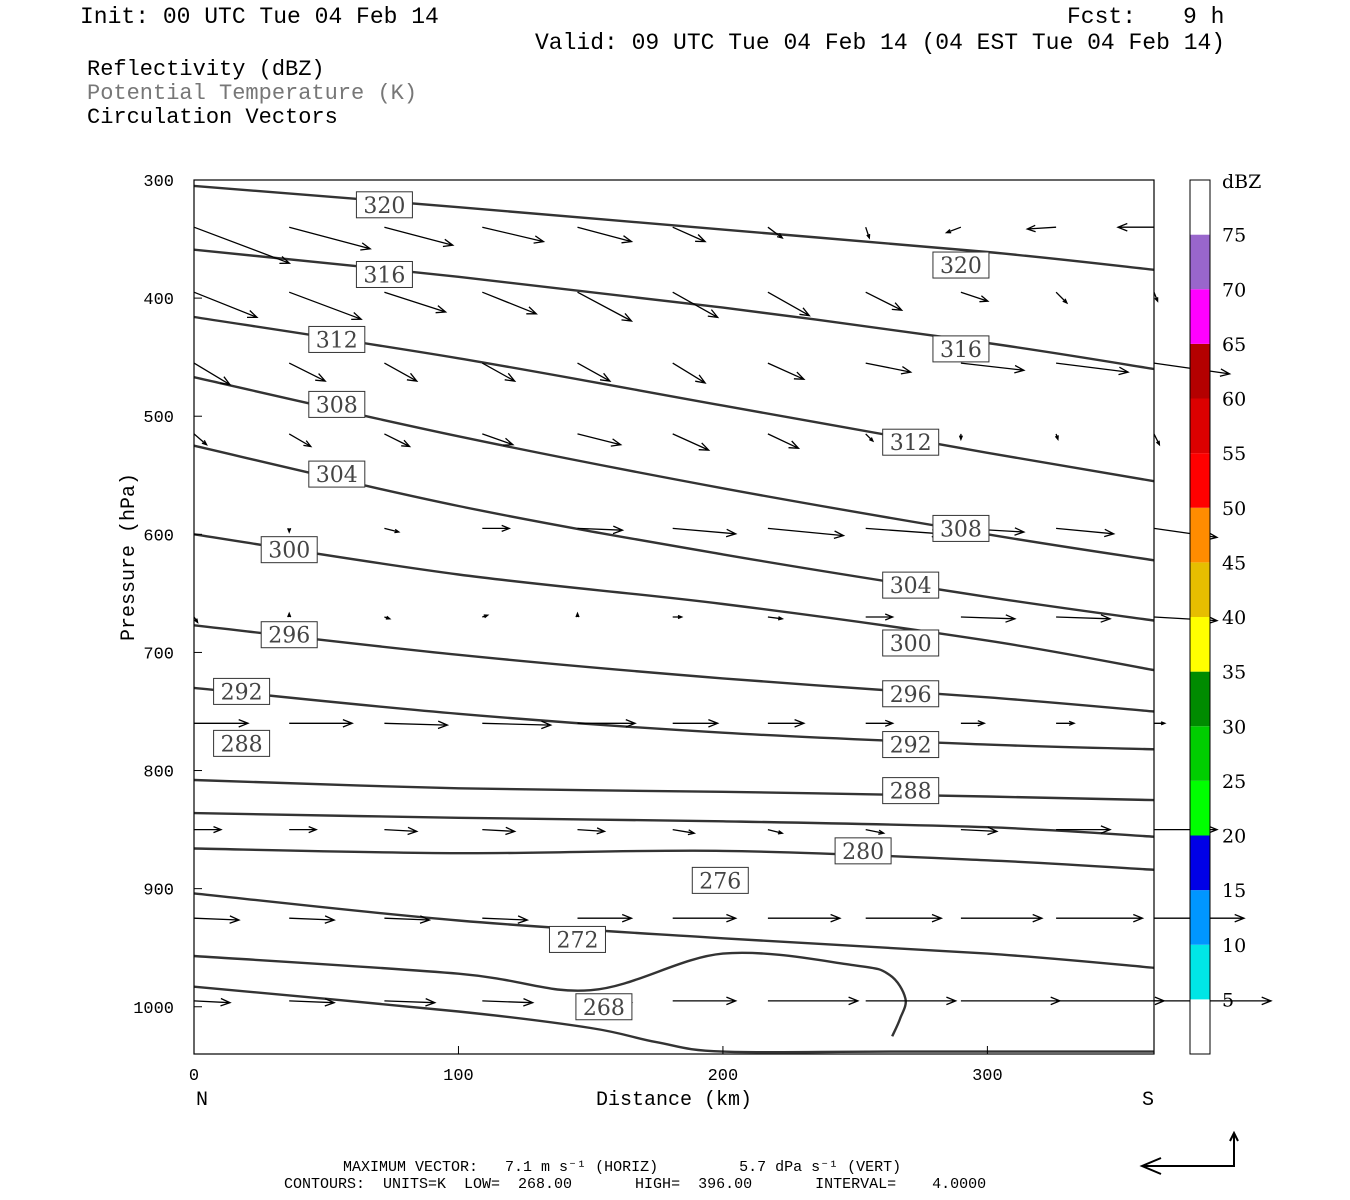 The height and width of the screenshot is (1200, 1350). Describe the element at coordinates (1204, 17) in the screenshot. I see `forecast-hour: 9 h` at that location.